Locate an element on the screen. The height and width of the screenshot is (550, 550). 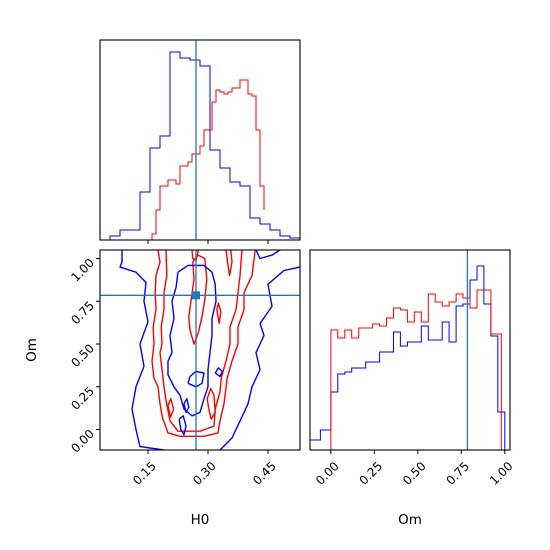
x-tick-label: 0.30 is located at coordinates (204, 473).